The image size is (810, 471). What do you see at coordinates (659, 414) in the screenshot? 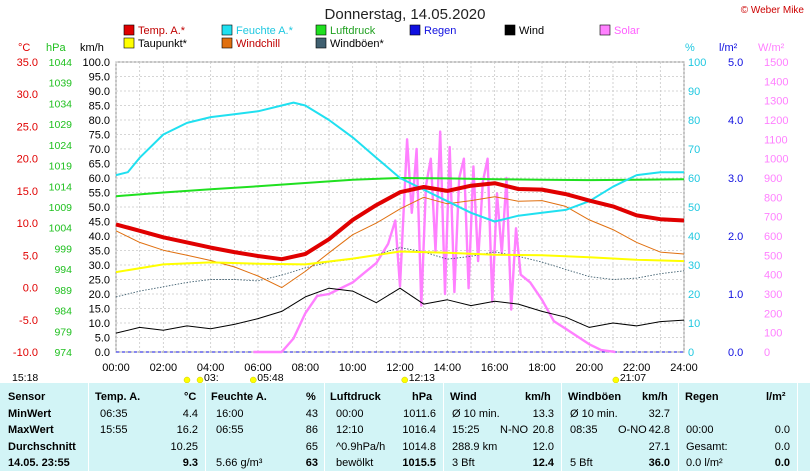
I see `gust-value: 32.7` at bounding box center [659, 414].